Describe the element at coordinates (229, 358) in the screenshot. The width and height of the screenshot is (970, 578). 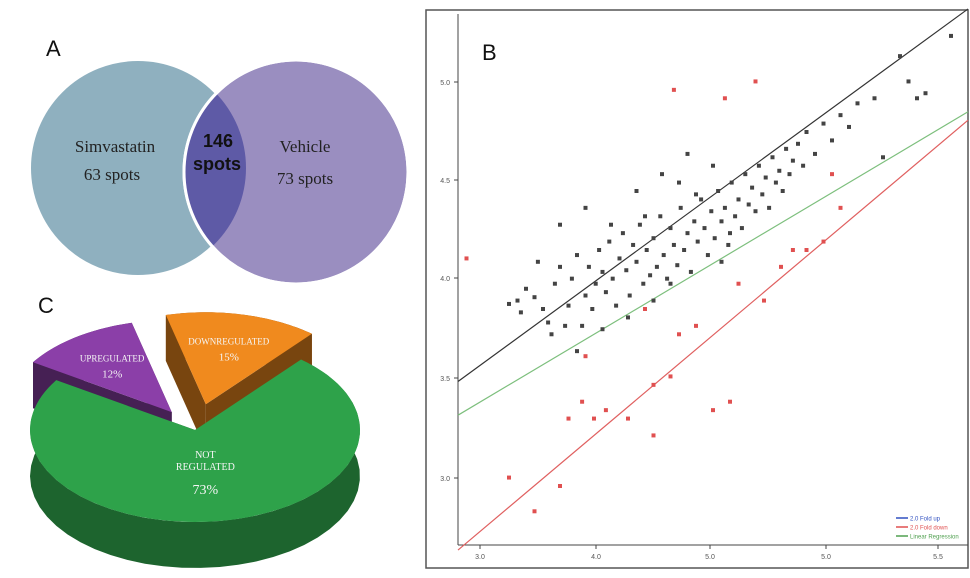
I see `pie-percent-downregulated: 15%` at that location.